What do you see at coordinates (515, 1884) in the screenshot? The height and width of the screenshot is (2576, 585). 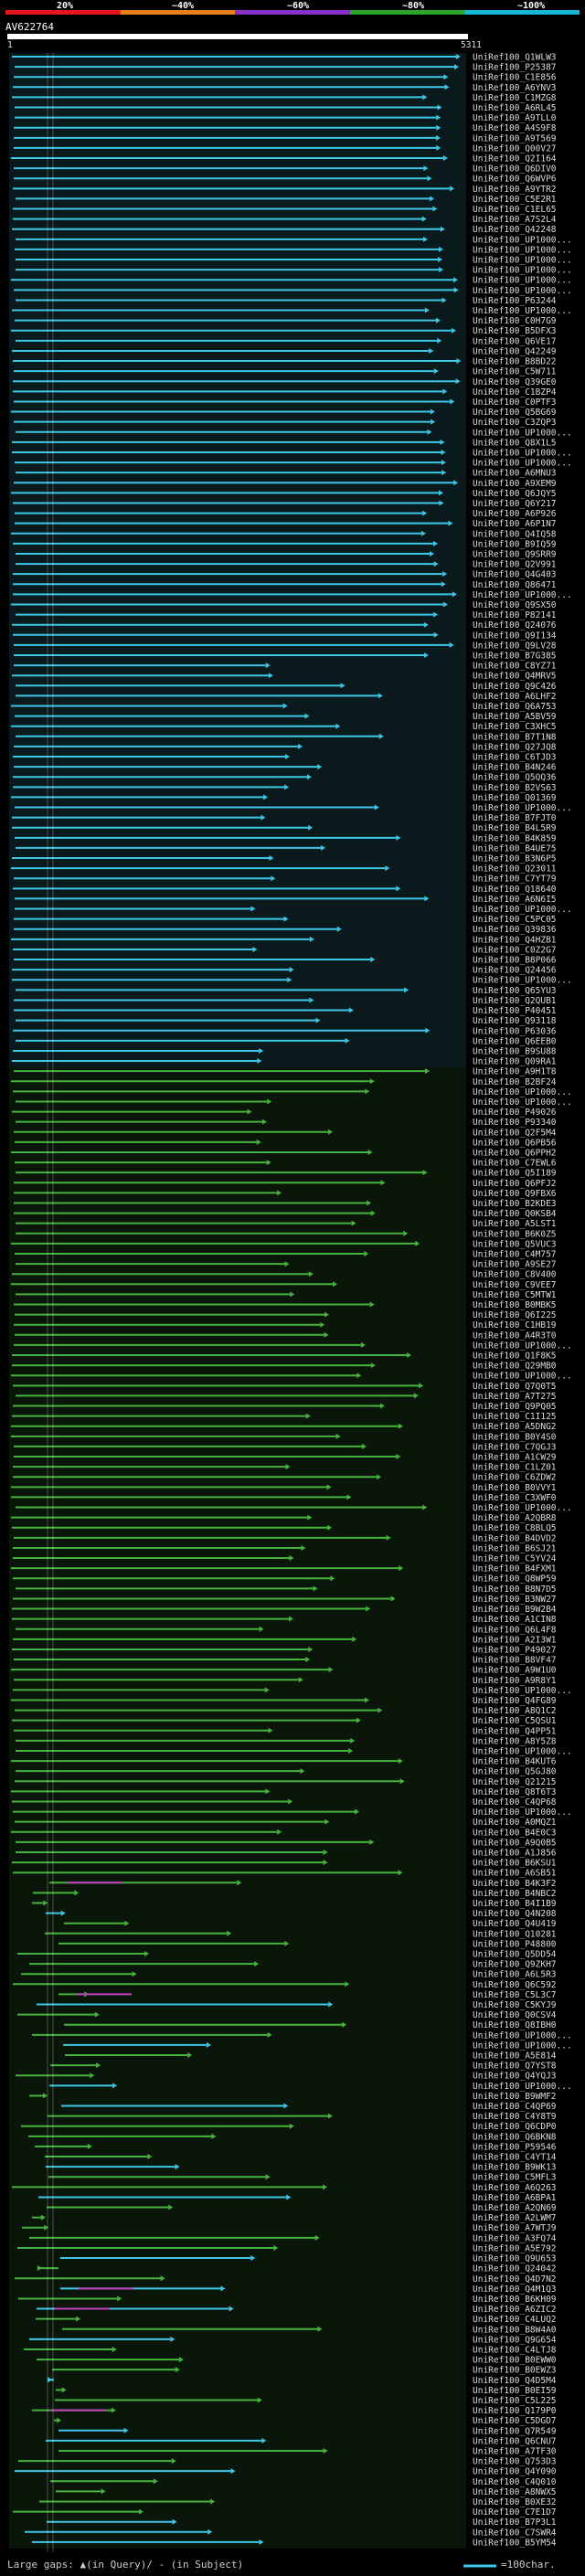 I see `hit-id-link: UniRef100_B4K3F2` at bounding box center [515, 1884].